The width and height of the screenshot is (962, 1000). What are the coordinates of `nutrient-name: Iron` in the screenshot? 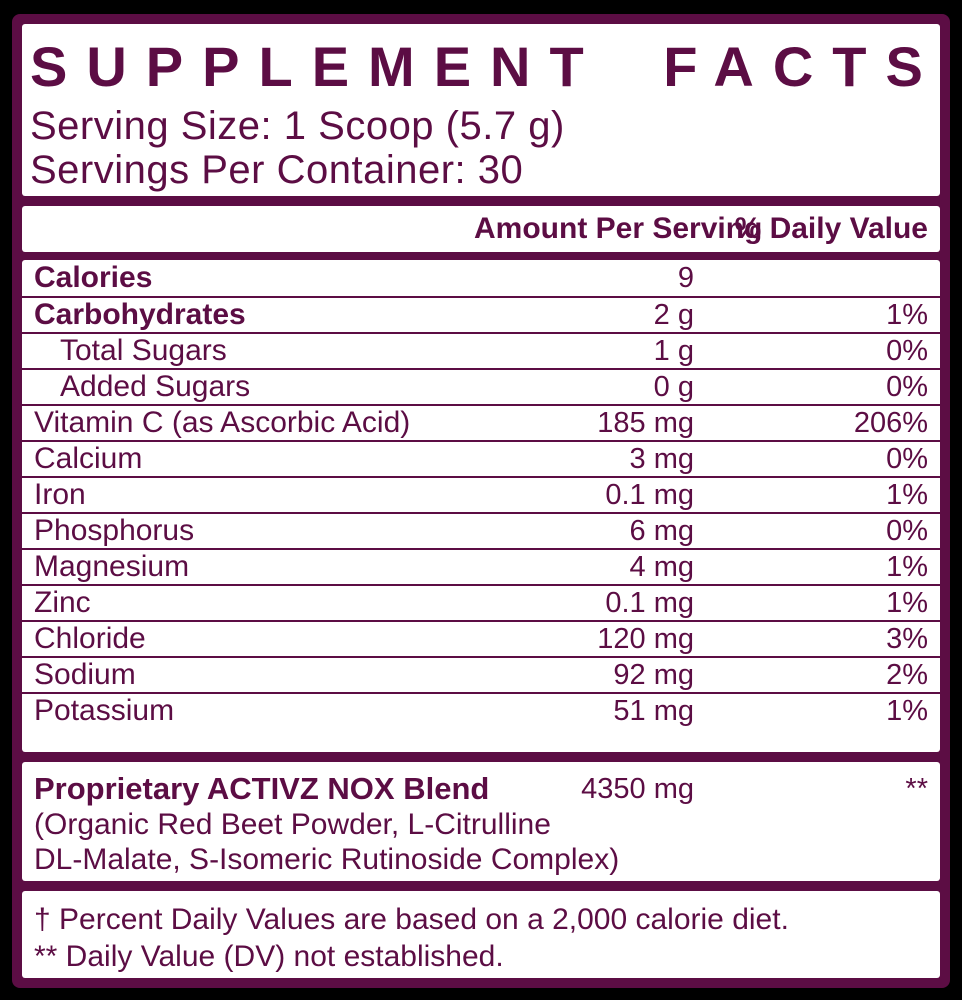 It's located at (60, 494).